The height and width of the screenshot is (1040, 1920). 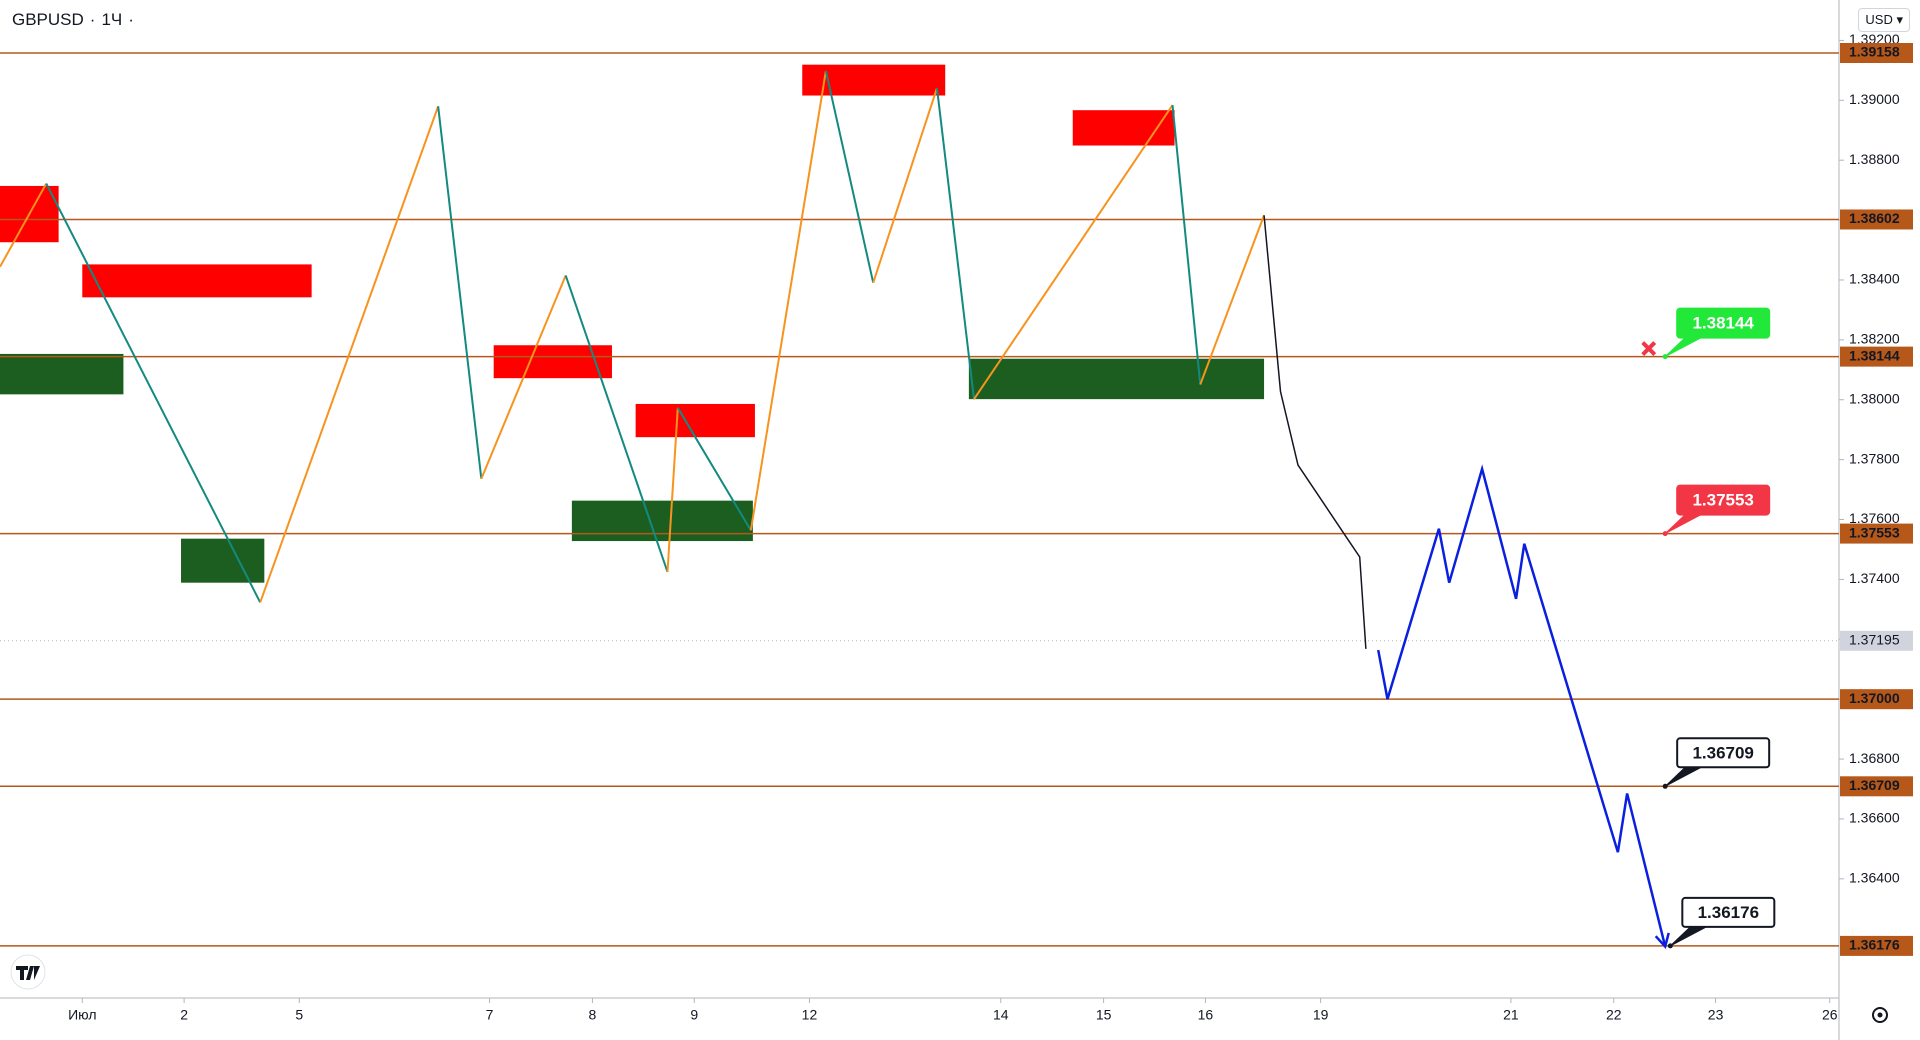 I want to click on x-tick-label: 12, so click(x=810, y=1015).